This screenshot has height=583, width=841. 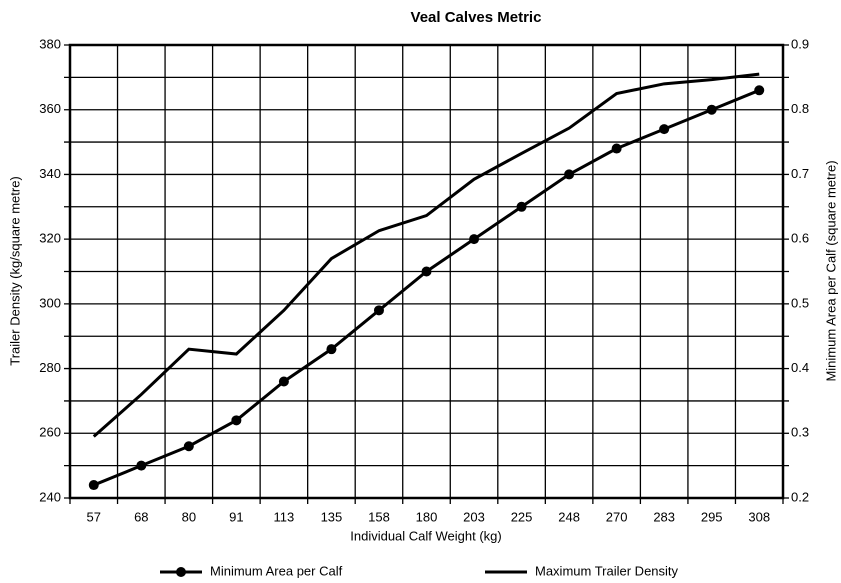 I want to click on y-tick-label: 360, so click(x=50, y=108).